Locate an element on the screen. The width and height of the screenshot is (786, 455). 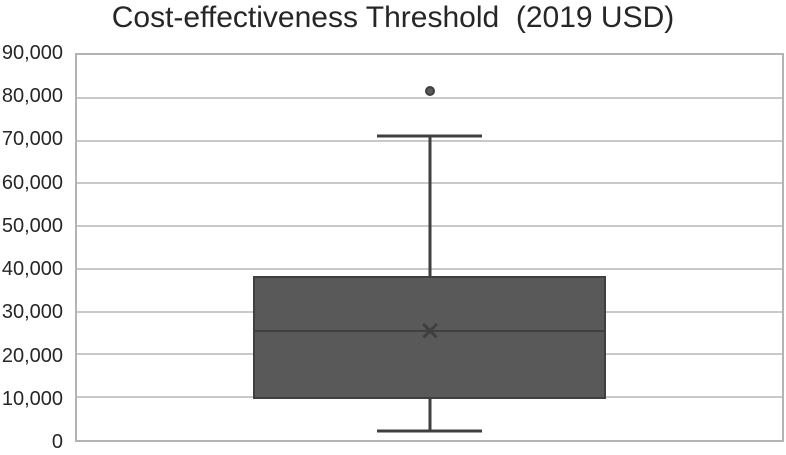
y-tick-label: 70,000 is located at coordinates (32, 139).